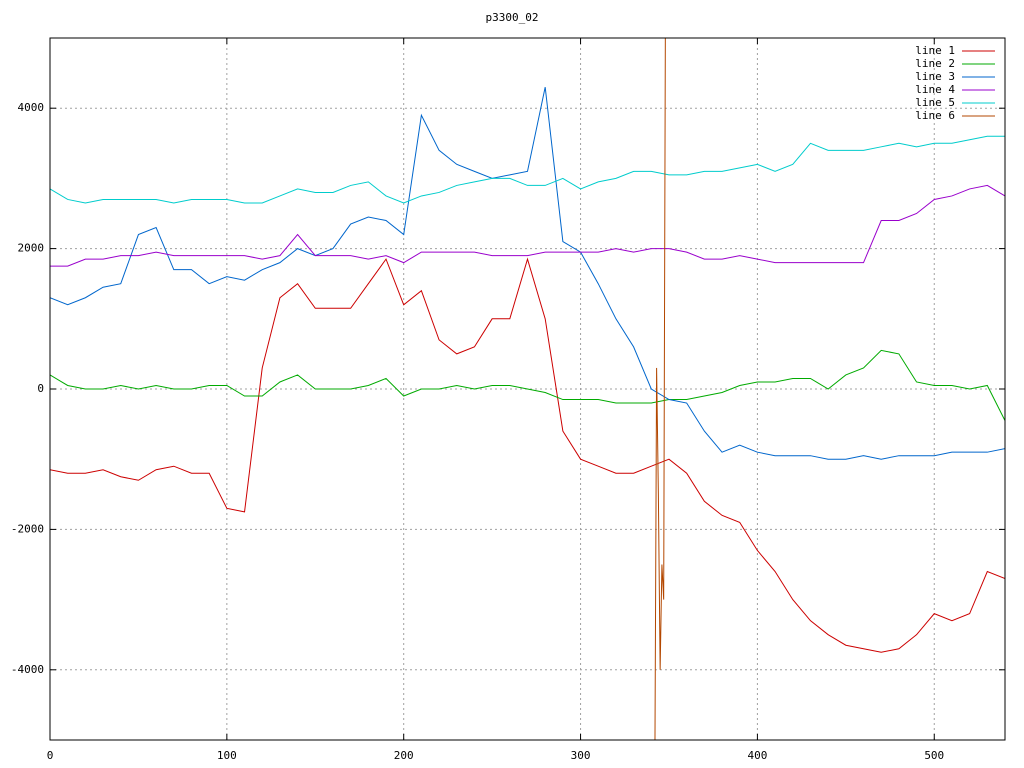 The image size is (1024, 768). Describe the element at coordinates (757, 755) in the screenshot. I see `x-tick-label: 400` at that location.